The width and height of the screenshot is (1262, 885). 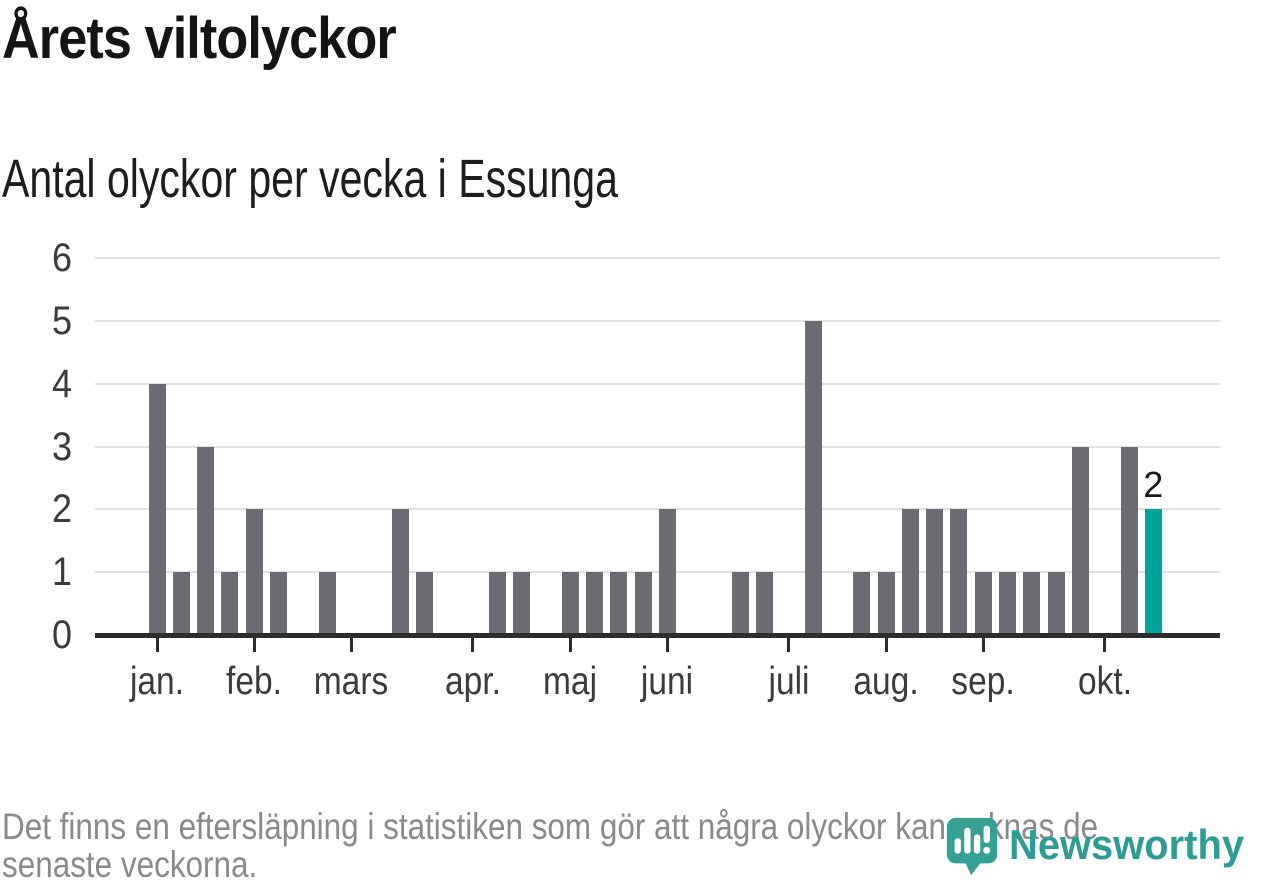 What do you see at coordinates (254, 681) in the screenshot?
I see `month-label: feb.` at bounding box center [254, 681].